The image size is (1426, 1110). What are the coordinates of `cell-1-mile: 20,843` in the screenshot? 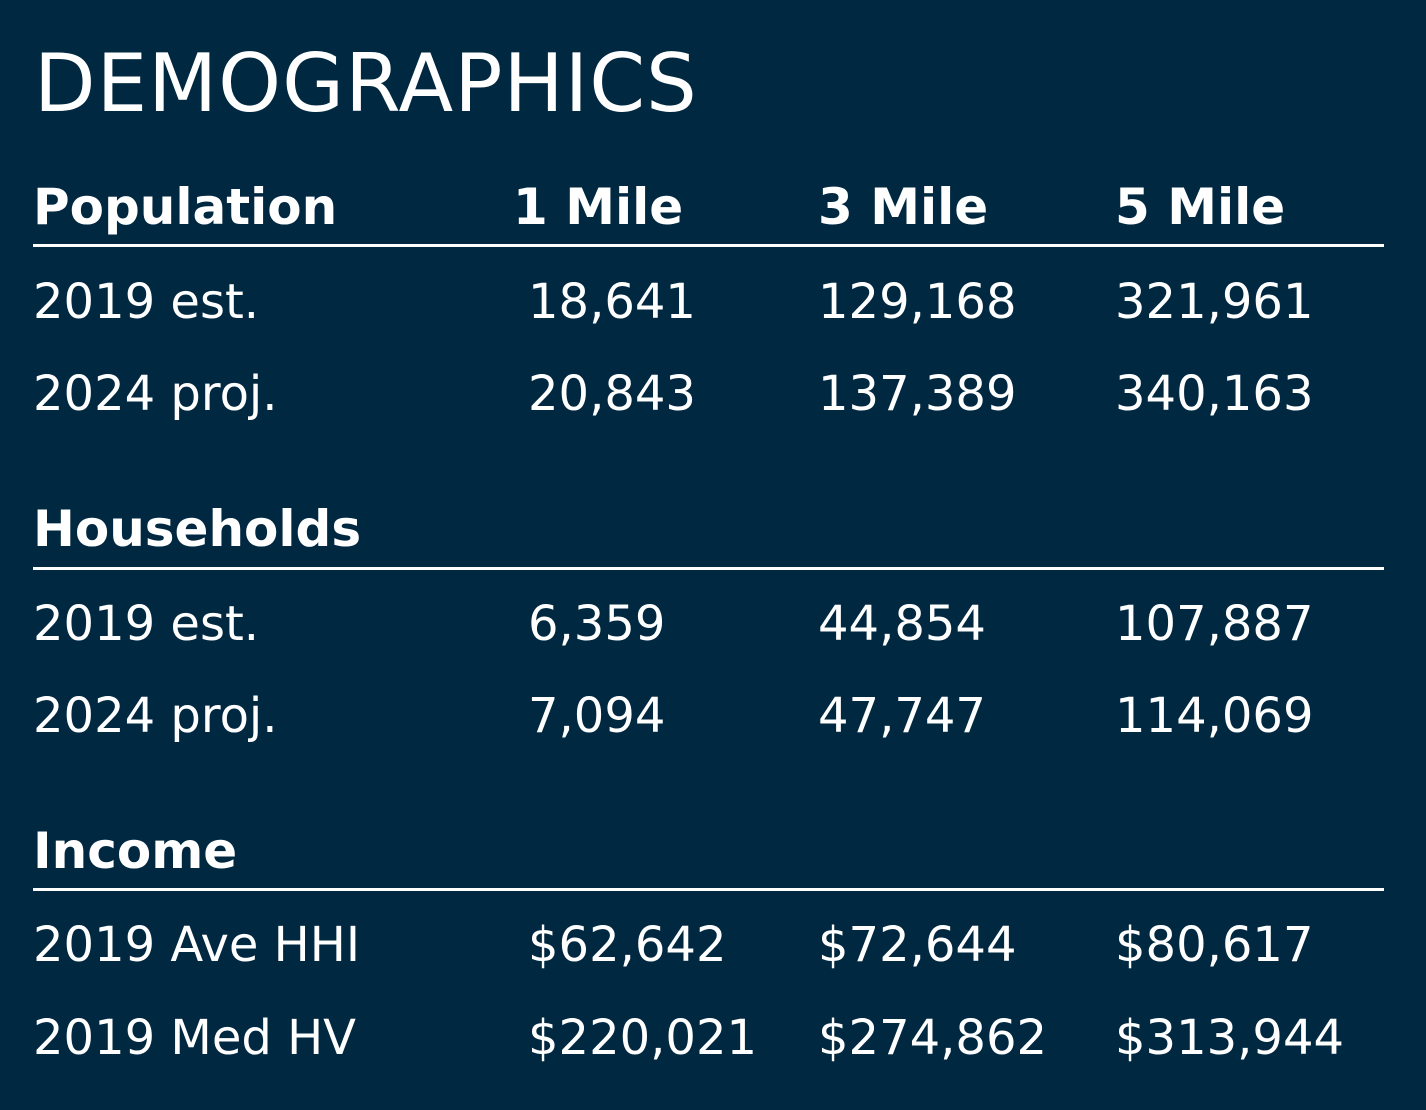 It's located at (612, 394).